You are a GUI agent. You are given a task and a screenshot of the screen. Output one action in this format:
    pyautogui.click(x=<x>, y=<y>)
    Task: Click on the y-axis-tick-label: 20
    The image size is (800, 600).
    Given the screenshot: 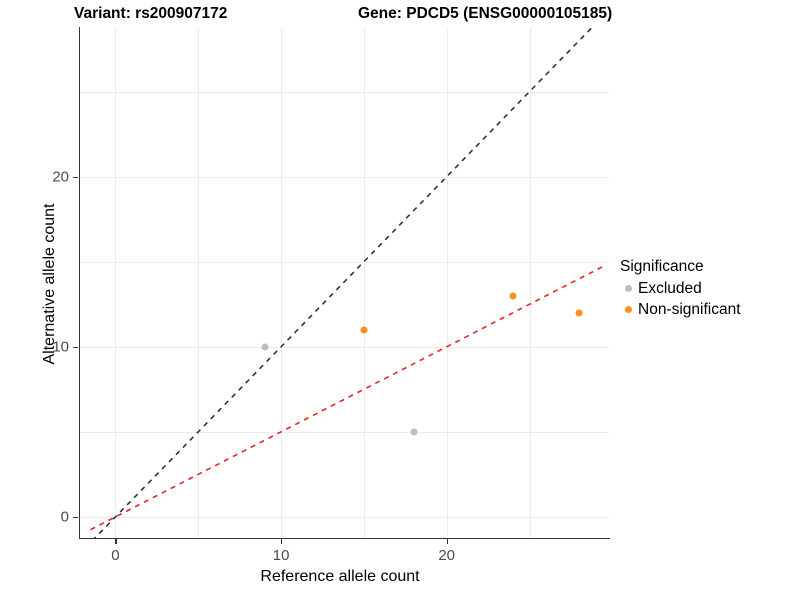 What is the action you would take?
    pyautogui.click(x=60, y=177)
    